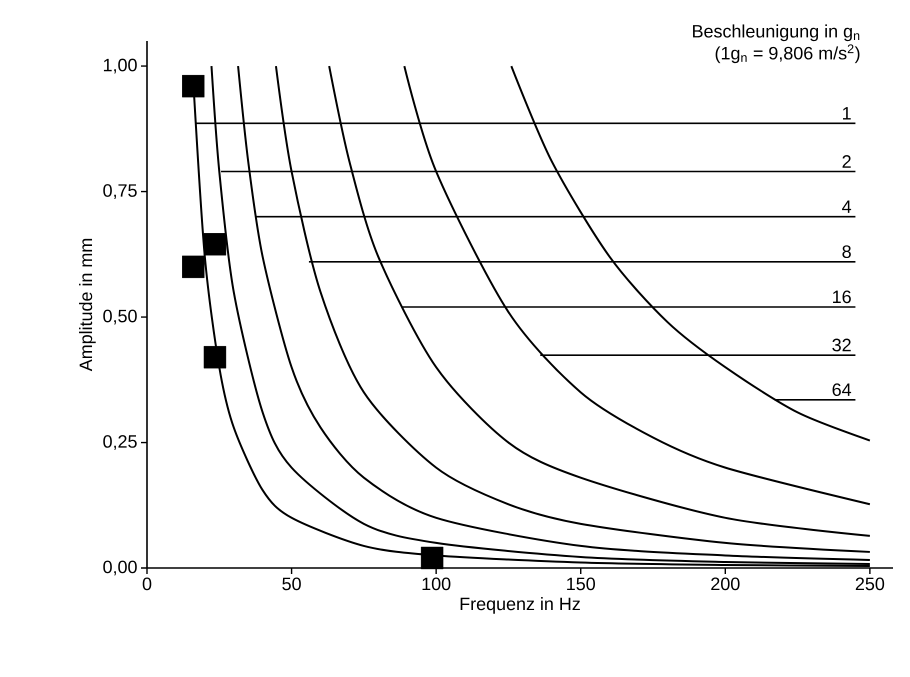 The image size is (910, 677). What do you see at coordinates (776, 33) in the screenshot?
I see `chart-title: Beschleunigung in g$_{n}$` at bounding box center [776, 33].